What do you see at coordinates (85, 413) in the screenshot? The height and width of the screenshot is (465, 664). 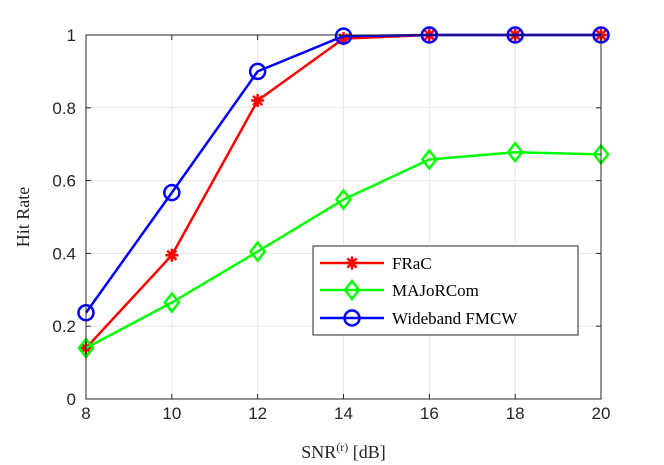 I see `x-tick-label: 8` at bounding box center [85, 413].